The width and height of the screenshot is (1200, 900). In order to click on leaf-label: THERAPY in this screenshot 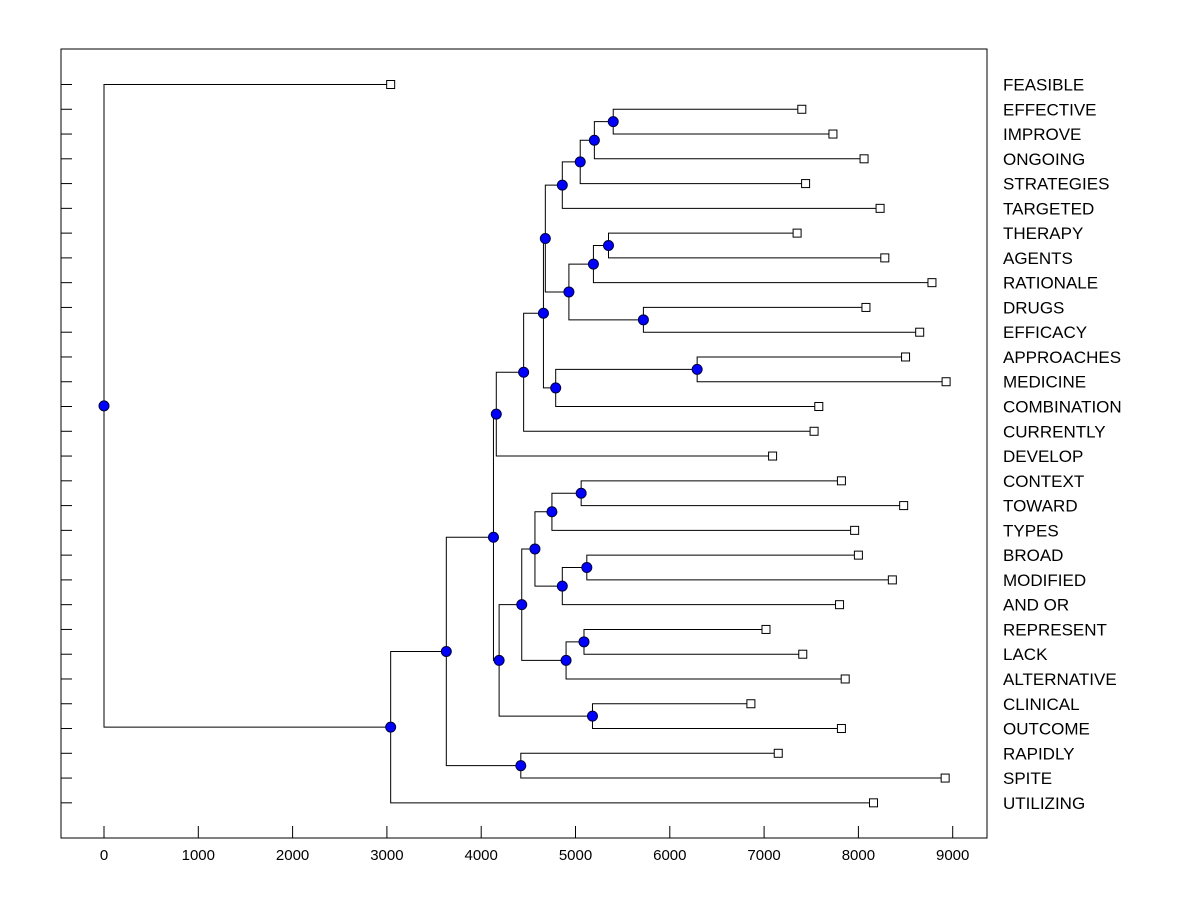, I will do `click(1043, 233)`.